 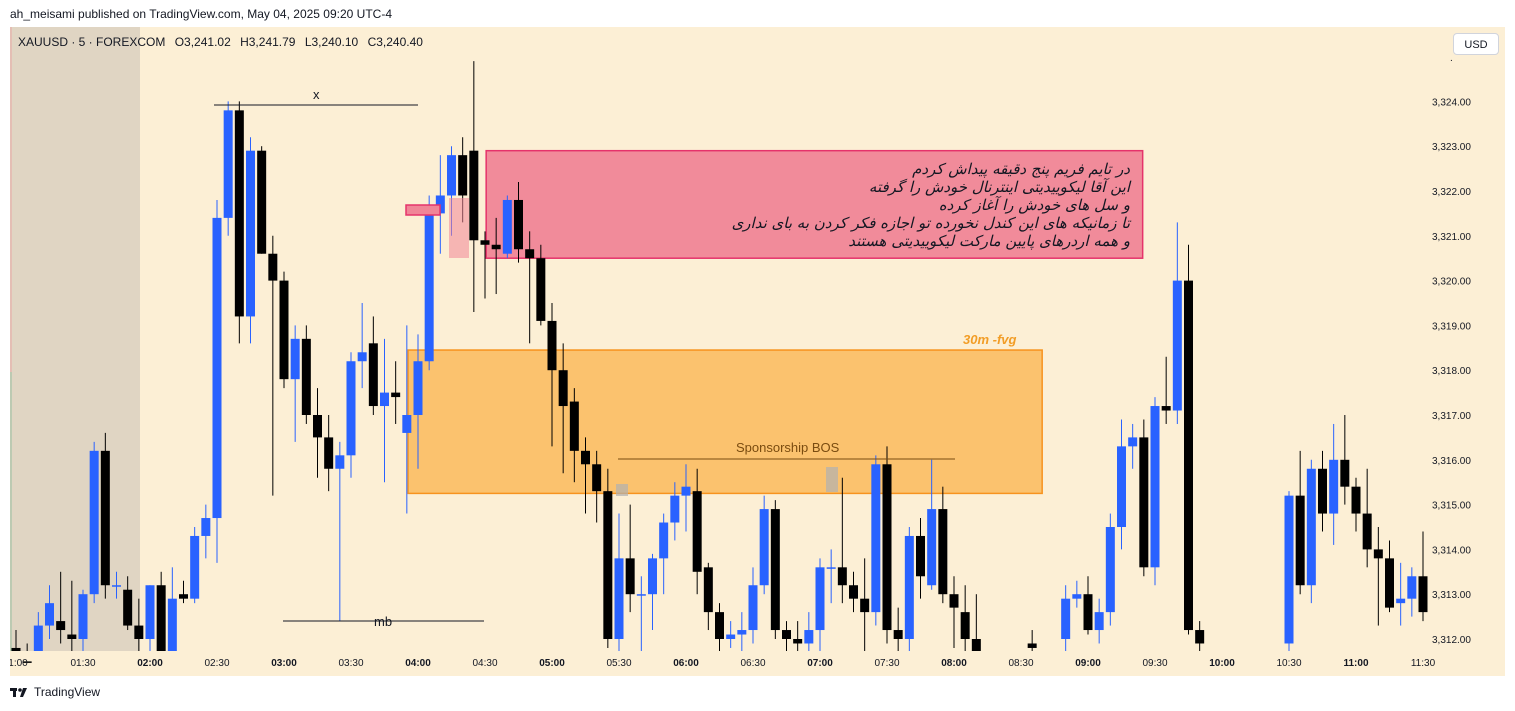 I want to click on price-tick: 3,317.00, so click(x=1451, y=416).